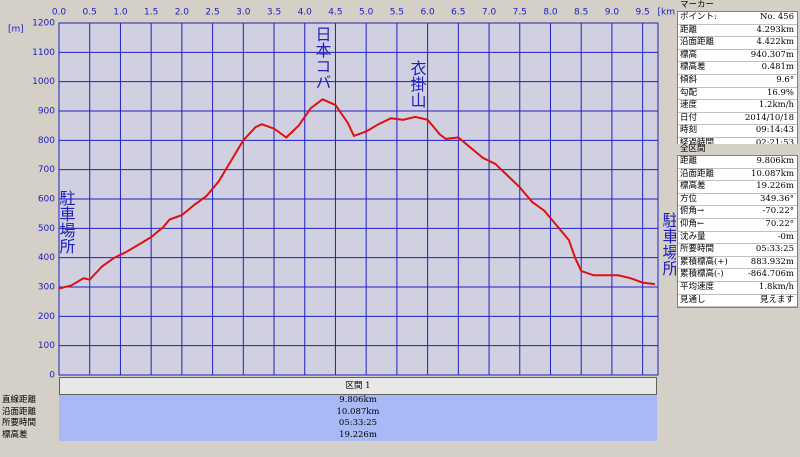 The width and height of the screenshot is (800, 457). What do you see at coordinates (151, 13) in the screenshot?
I see `x-tick-label: 1.5` at bounding box center [151, 13].